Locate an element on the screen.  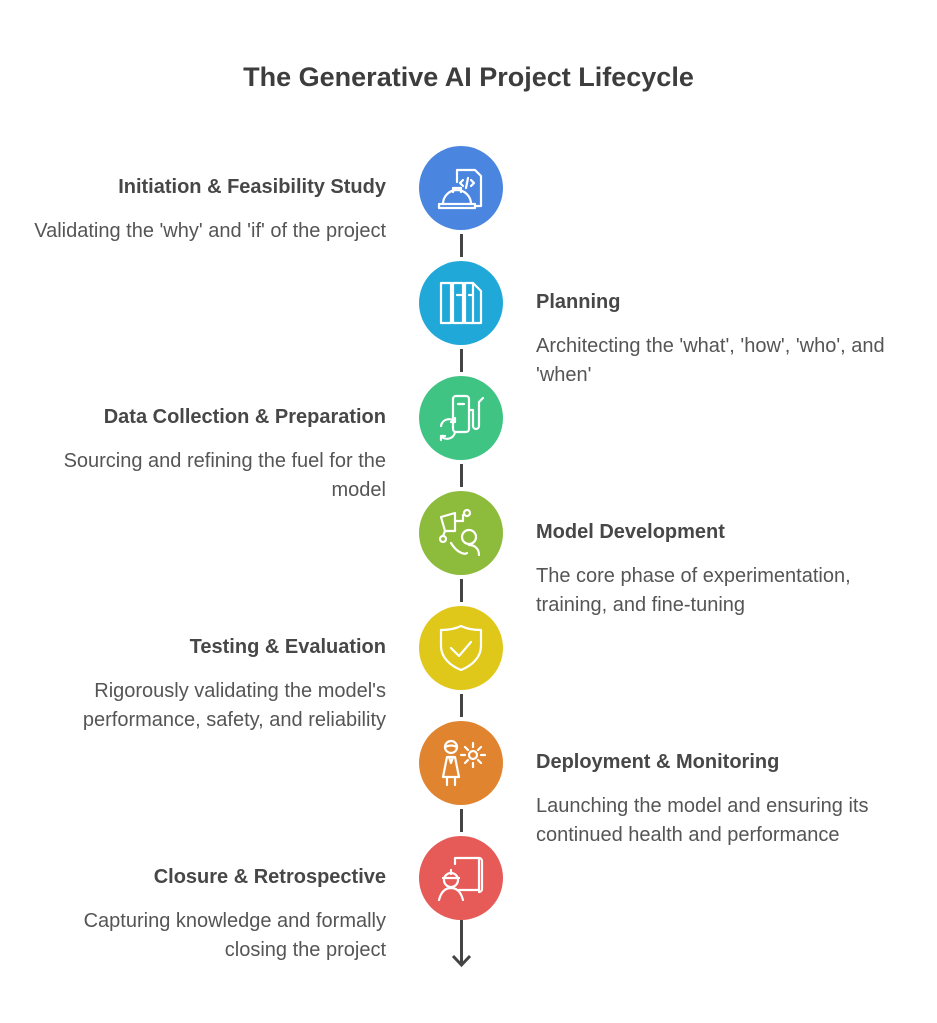
diagram-title: The Generative AI Project Lifecycle is located at coordinates (468, 77).